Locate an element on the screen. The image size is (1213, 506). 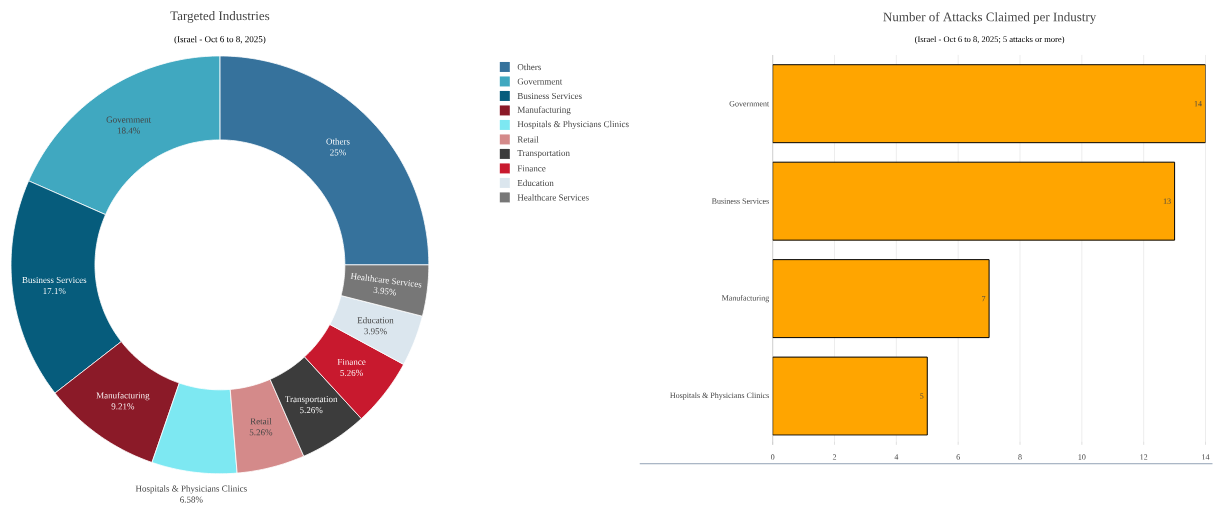
legend-label: Government is located at coordinates (540, 81).